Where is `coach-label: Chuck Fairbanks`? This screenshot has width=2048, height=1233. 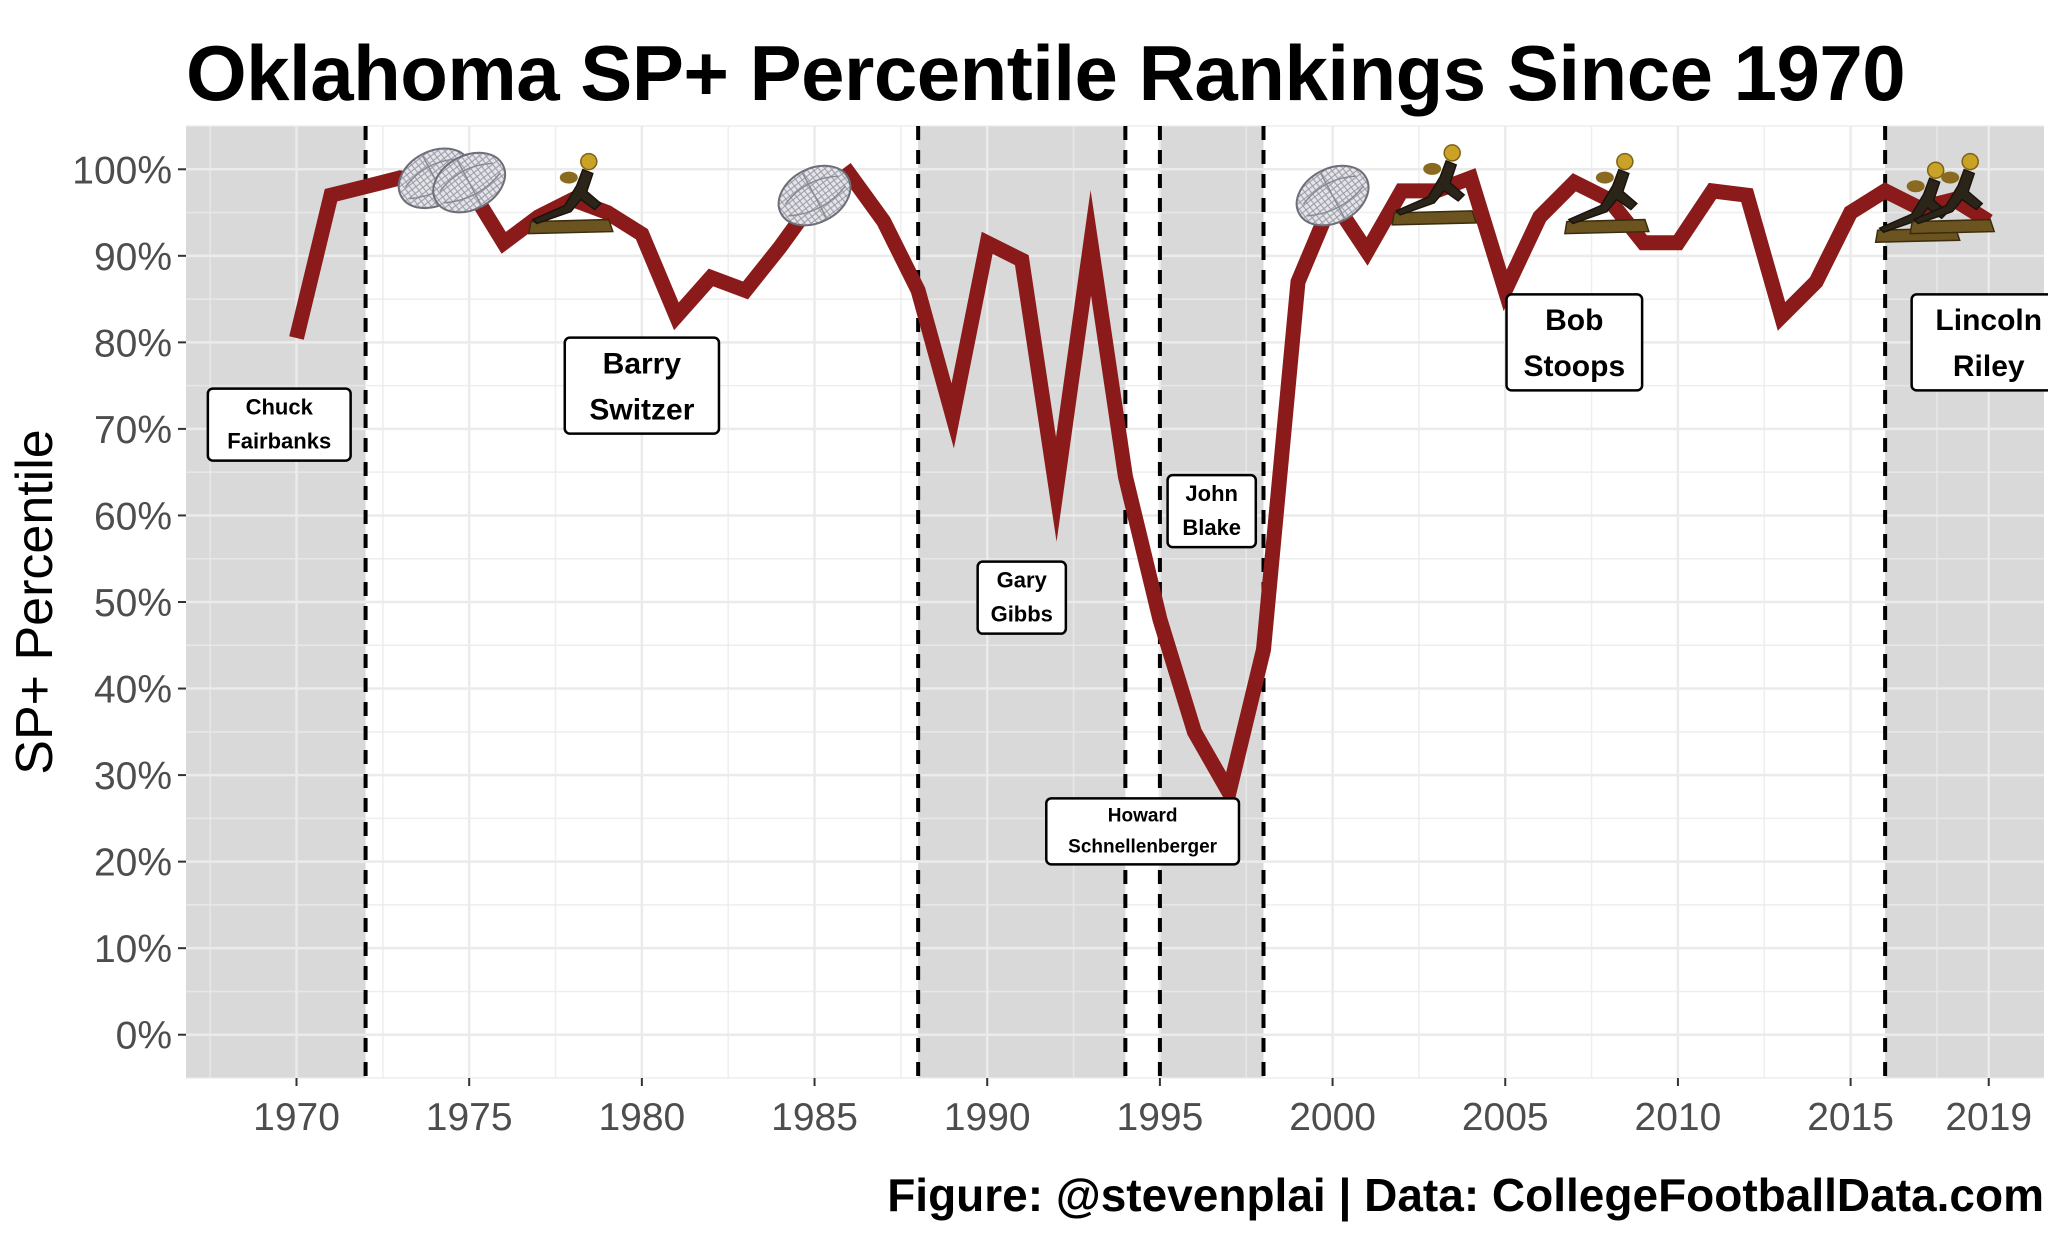 coach-label: Chuck Fairbanks is located at coordinates (279, 424).